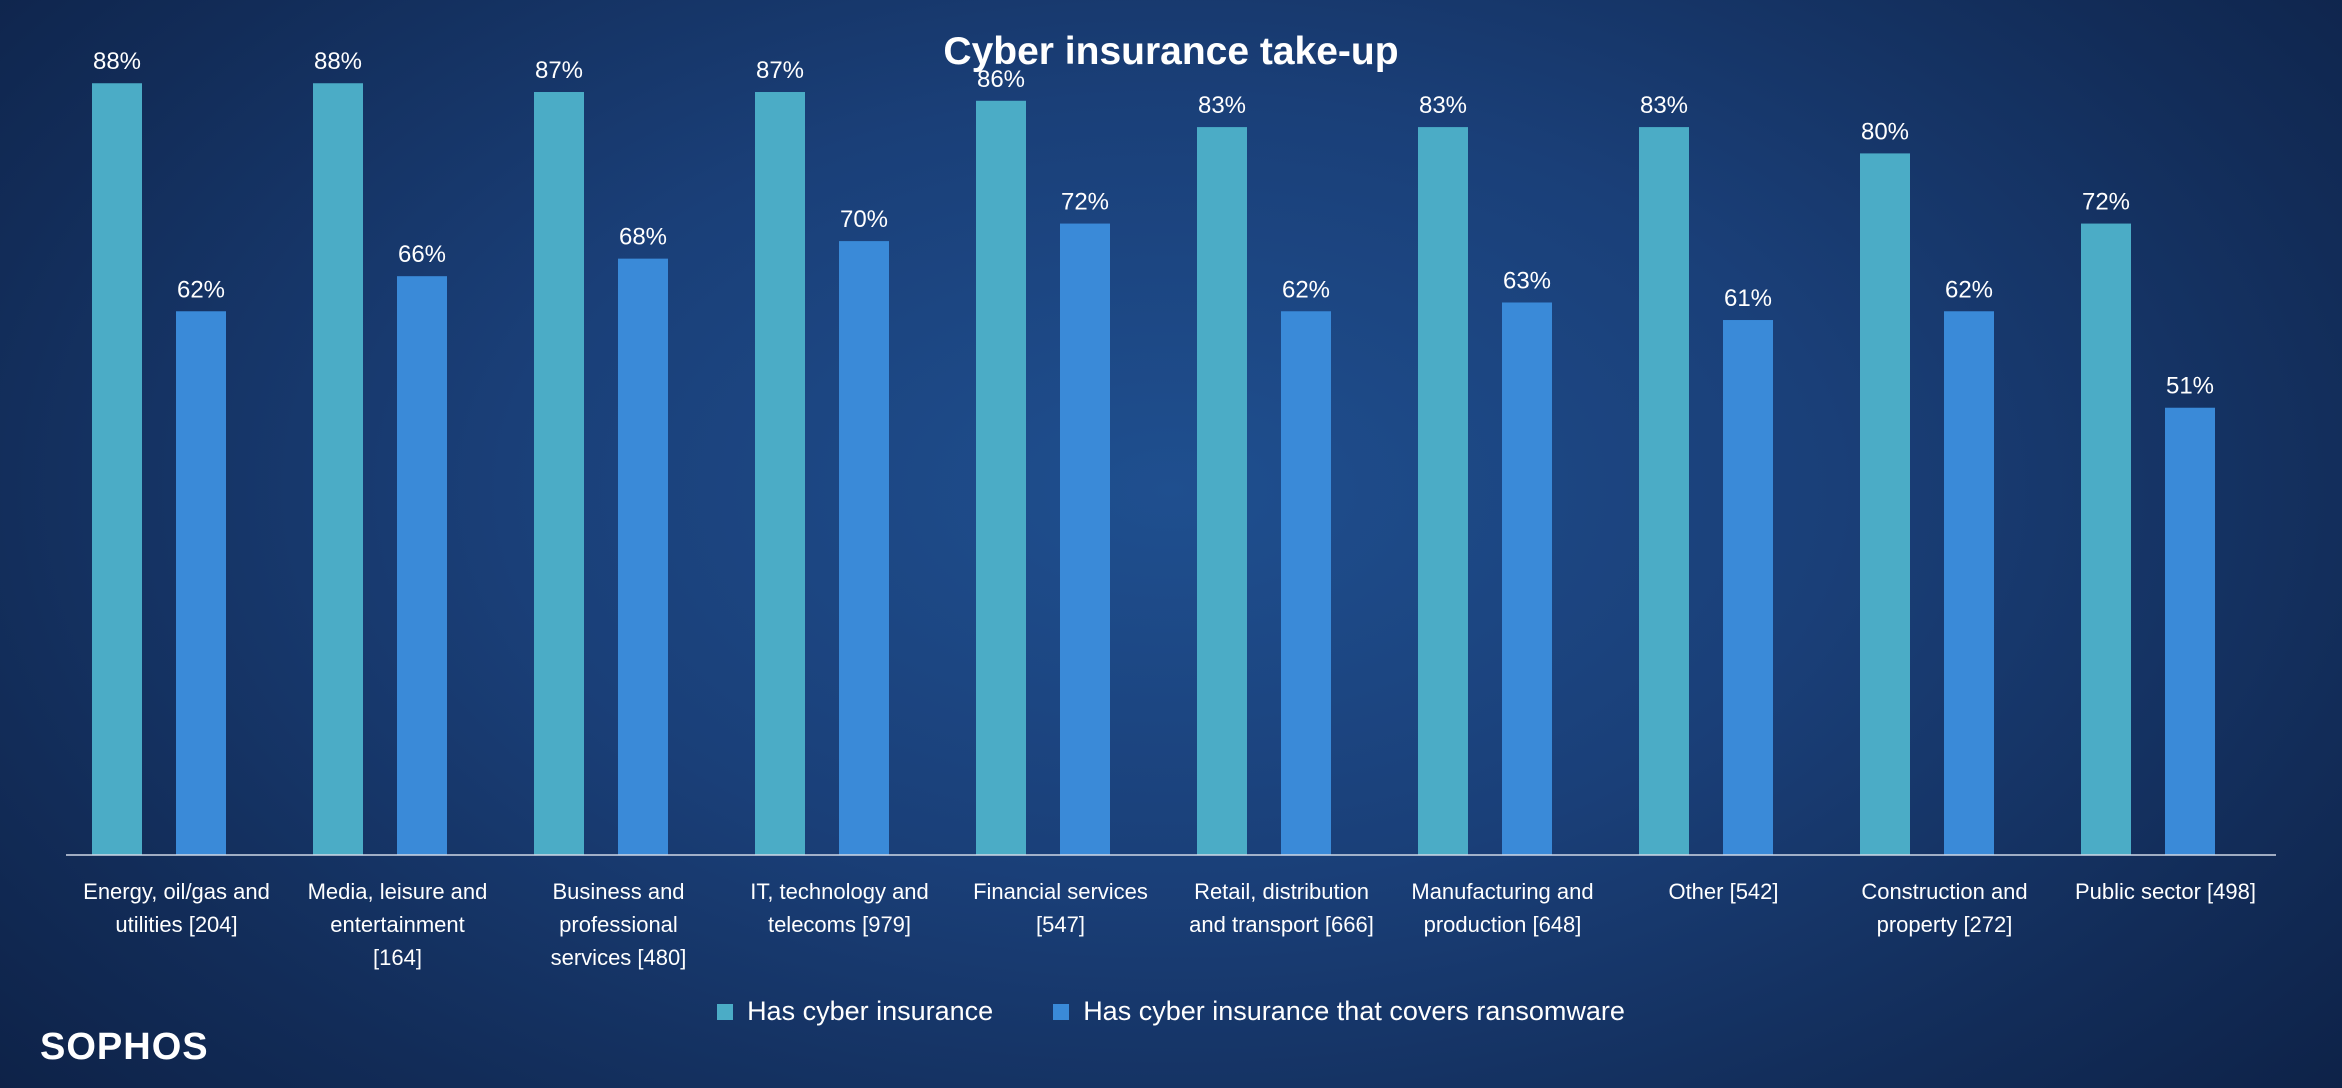  Describe the element at coordinates (1061, 1011) in the screenshot. I see `legend-swatch-covers-ransomware` at that location.